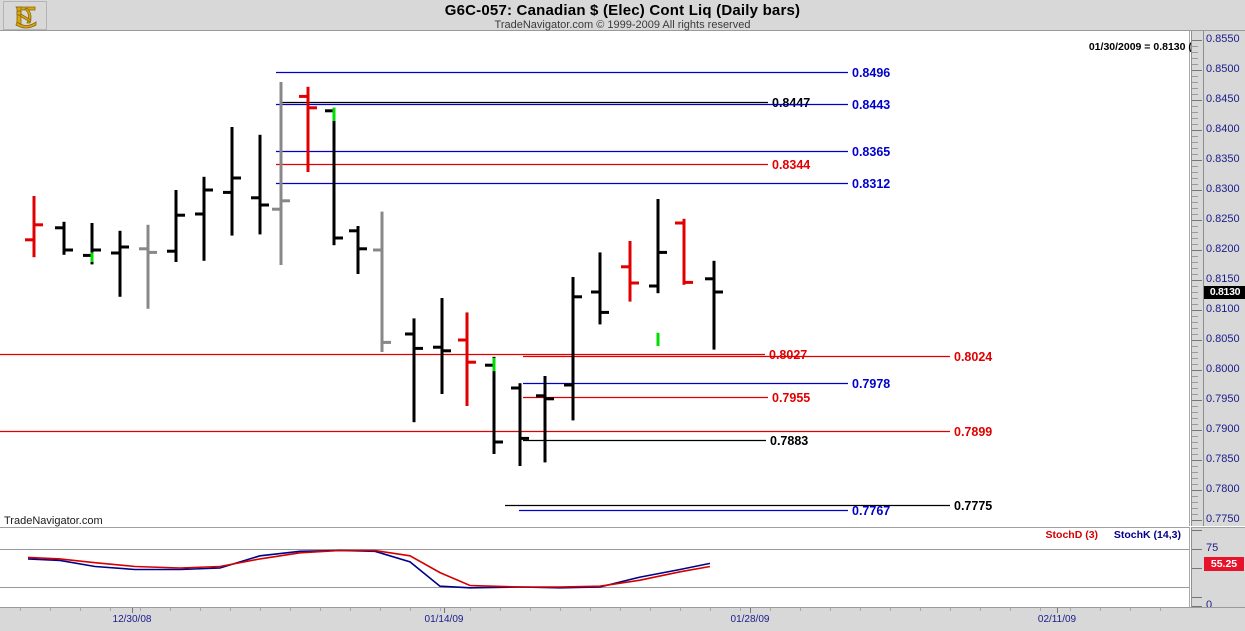 The height and width of the screenshot is (631, 1245). I want to click on price-axis-label: 0.8200, so click(1223, 249).